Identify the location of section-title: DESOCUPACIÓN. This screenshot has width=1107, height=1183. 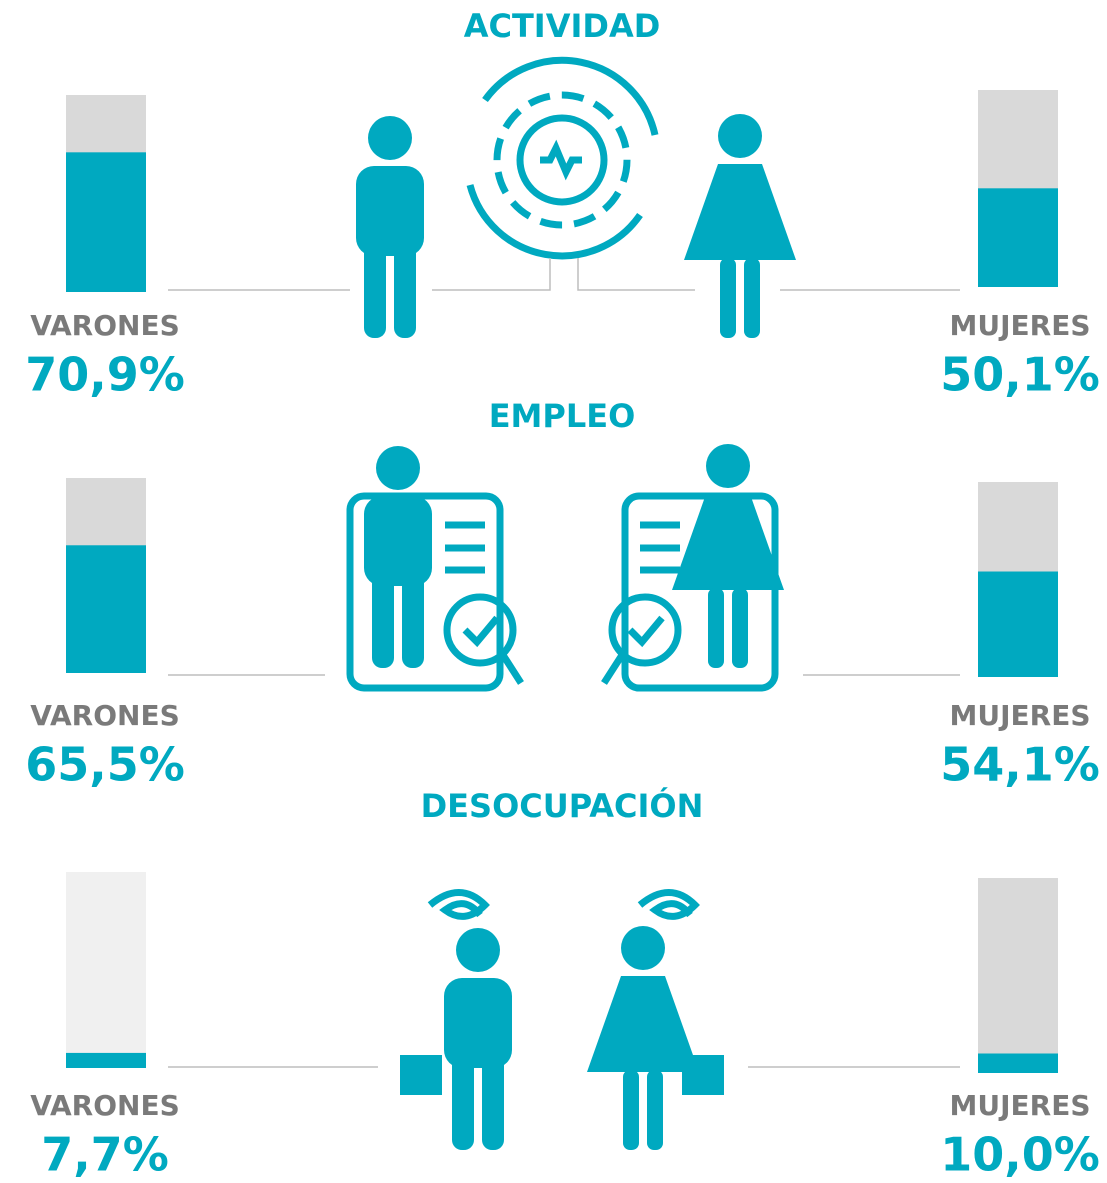
(562, 805).